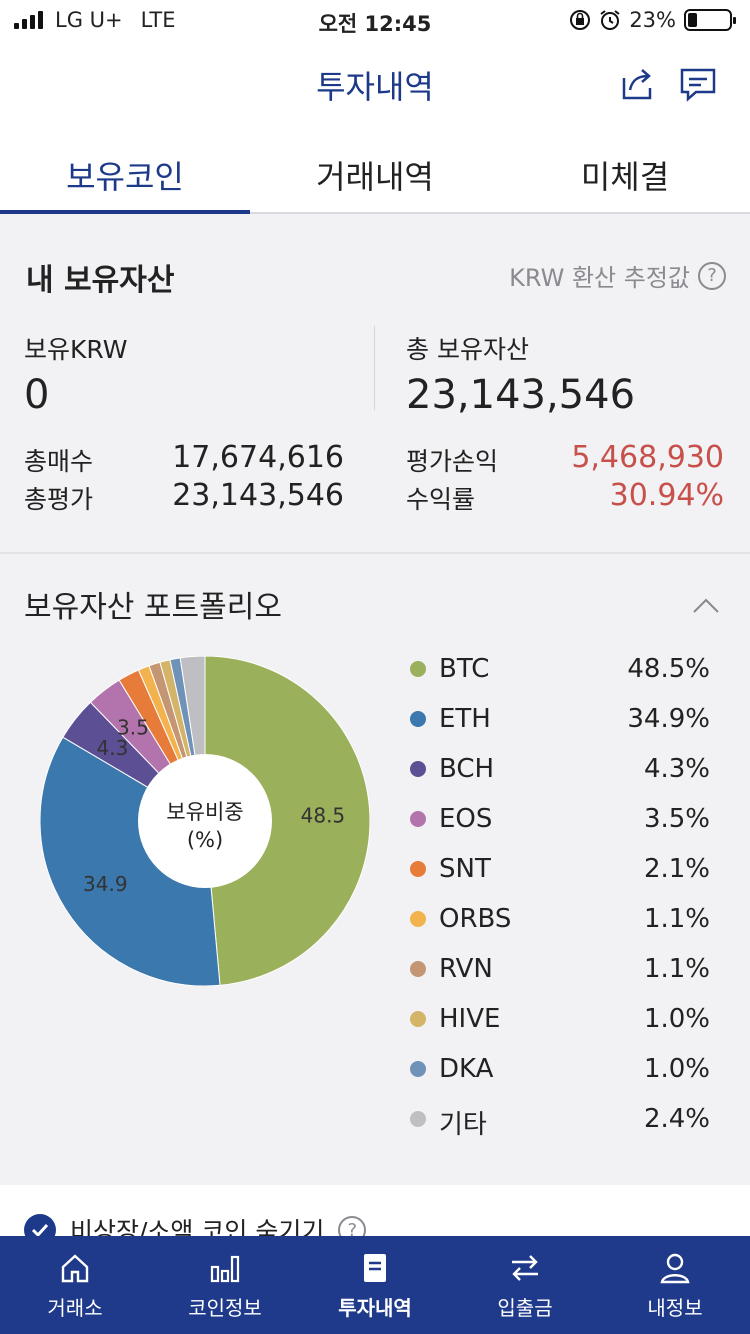 The width and height of the screenshot is (750, 1334). I want to click on legend-name: ORBS, so click(475, 919).